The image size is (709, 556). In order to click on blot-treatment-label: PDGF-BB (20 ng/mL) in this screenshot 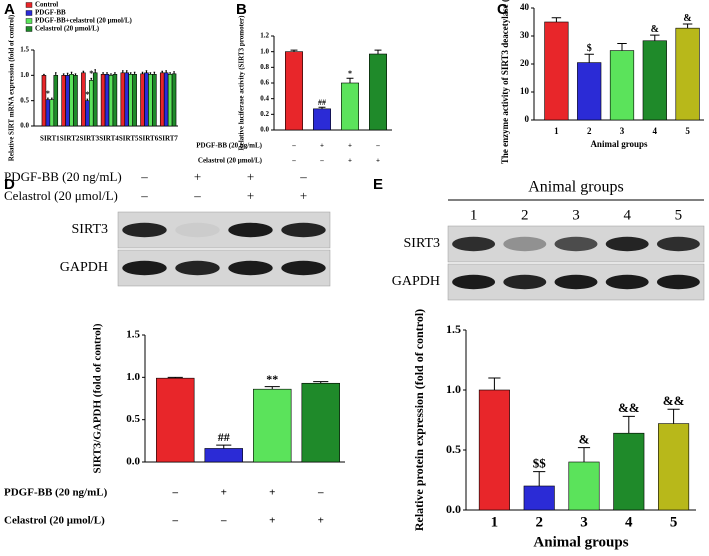, I will do `click(63, 176)`.